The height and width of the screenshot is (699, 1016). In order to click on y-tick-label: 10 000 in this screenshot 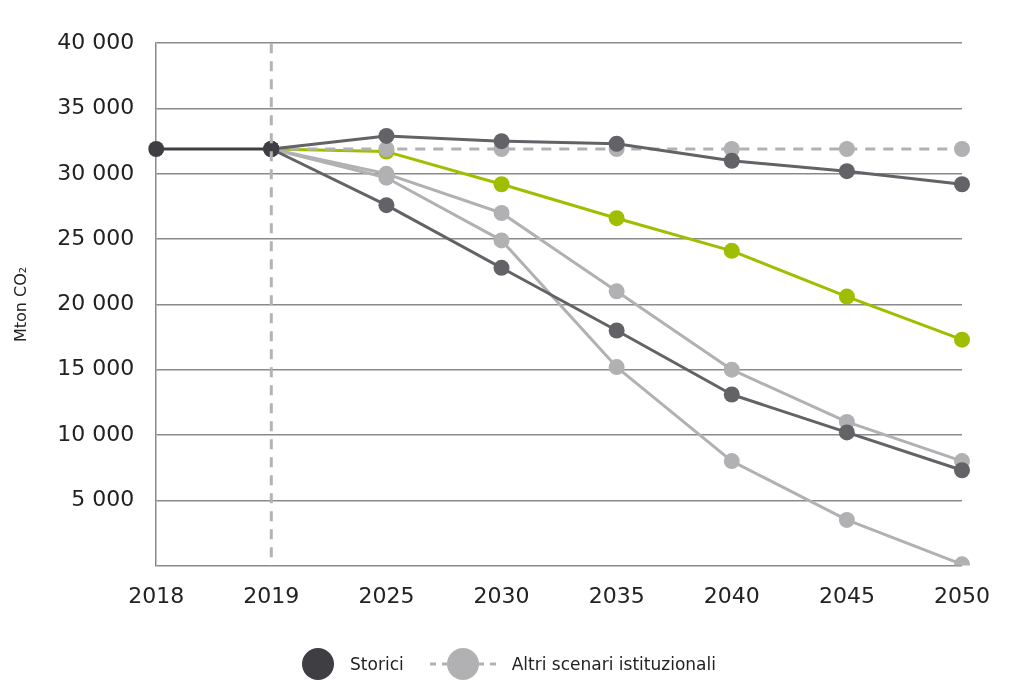, I will do `click(96, 433)`.